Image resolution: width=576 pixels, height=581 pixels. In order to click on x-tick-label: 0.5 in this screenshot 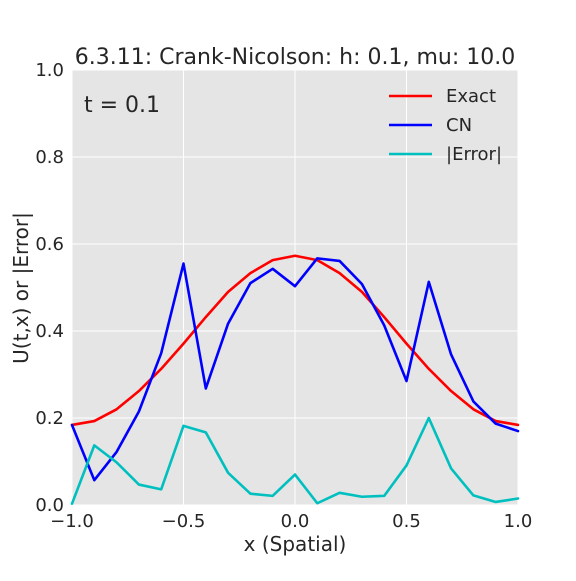, I will do `click(406, 521)`.